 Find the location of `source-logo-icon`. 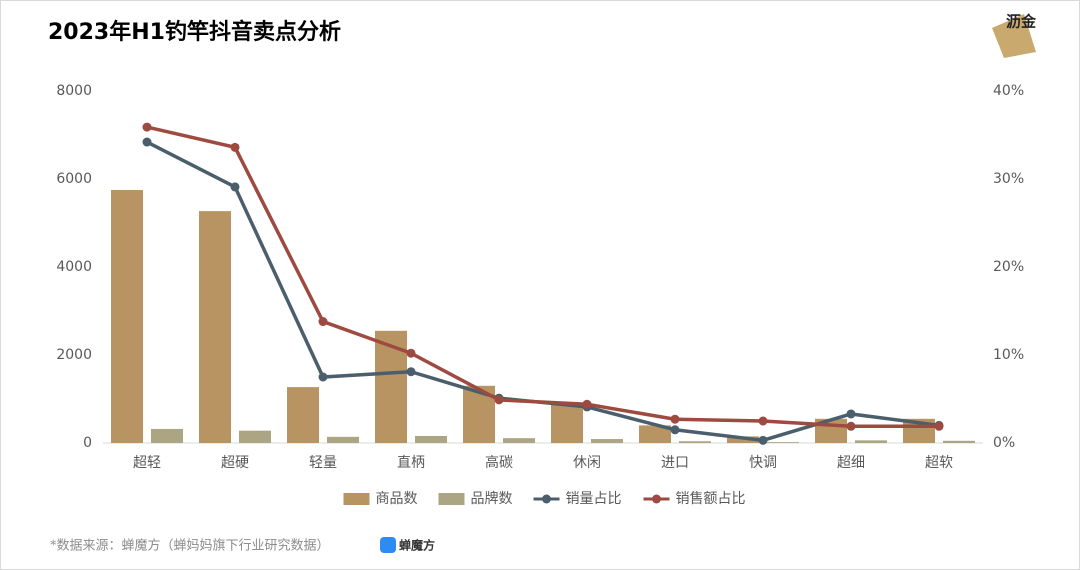

source-logo-icon is located at coordinates (388, 545).